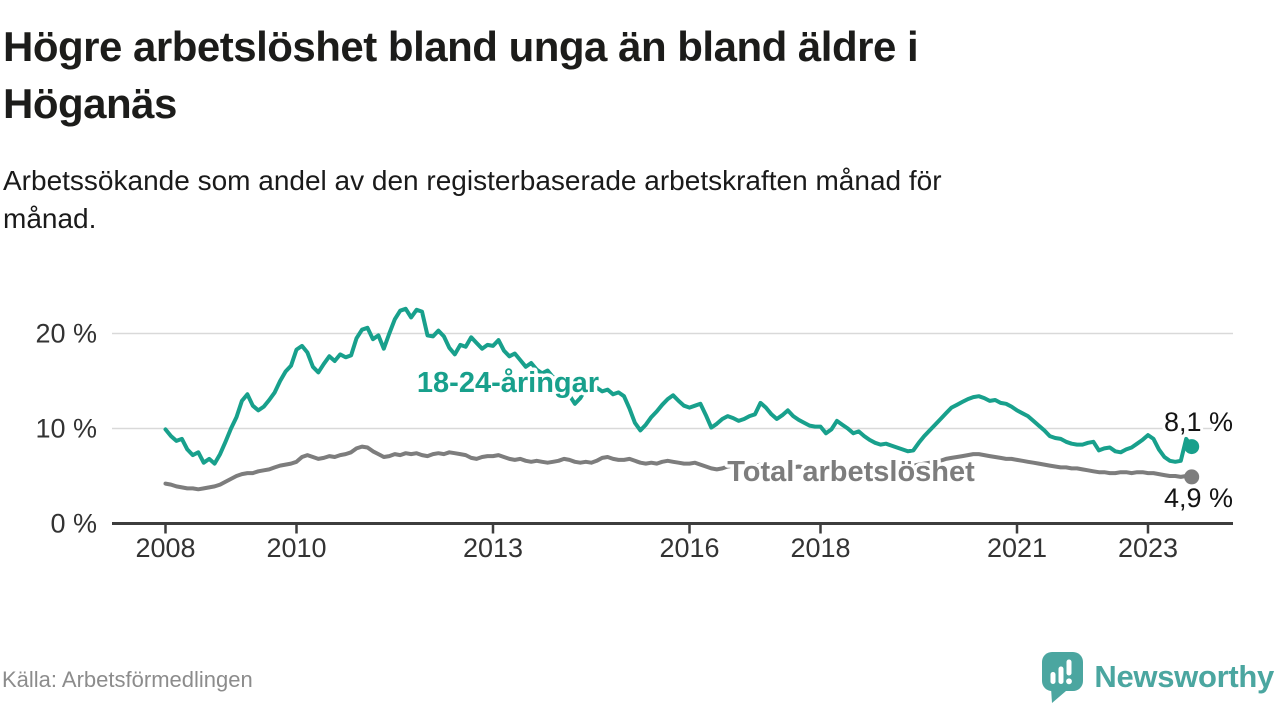  What do you see at coordinates (851, 472) in the screenshot?
I see `series-label-total: Total arbetslöshet` at bounding box center [851, 472].